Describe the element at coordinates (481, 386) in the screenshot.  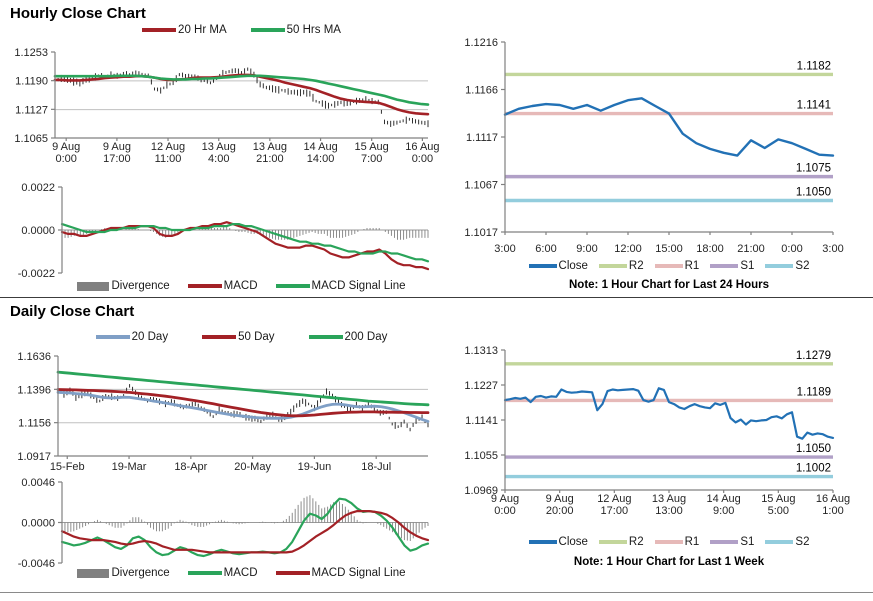
I see `y-tick-label: 1.1227` at that location.